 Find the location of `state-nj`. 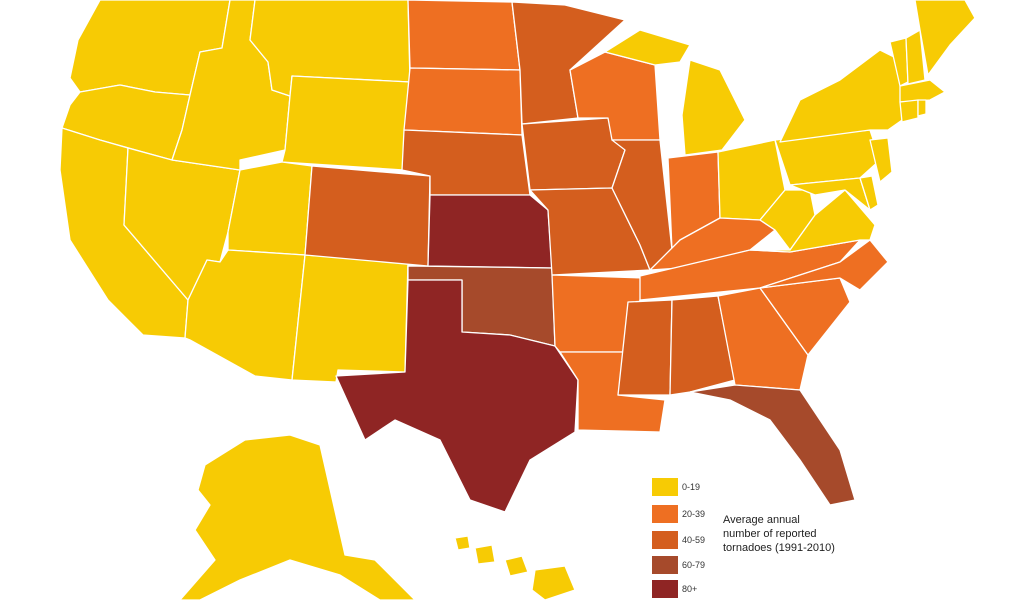

state-nj is located at coordinates (881, 160).